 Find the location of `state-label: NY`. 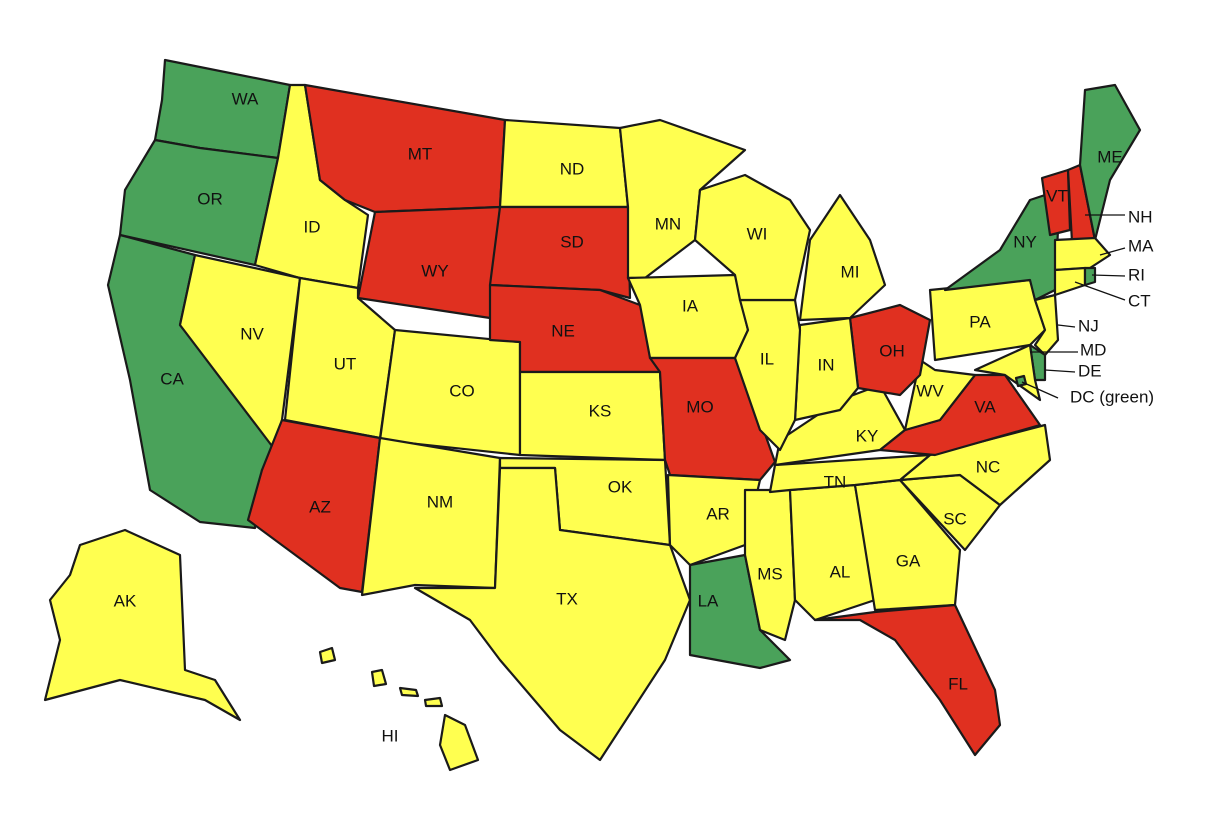

state-label: NY is located at coordinates (1025, 241).